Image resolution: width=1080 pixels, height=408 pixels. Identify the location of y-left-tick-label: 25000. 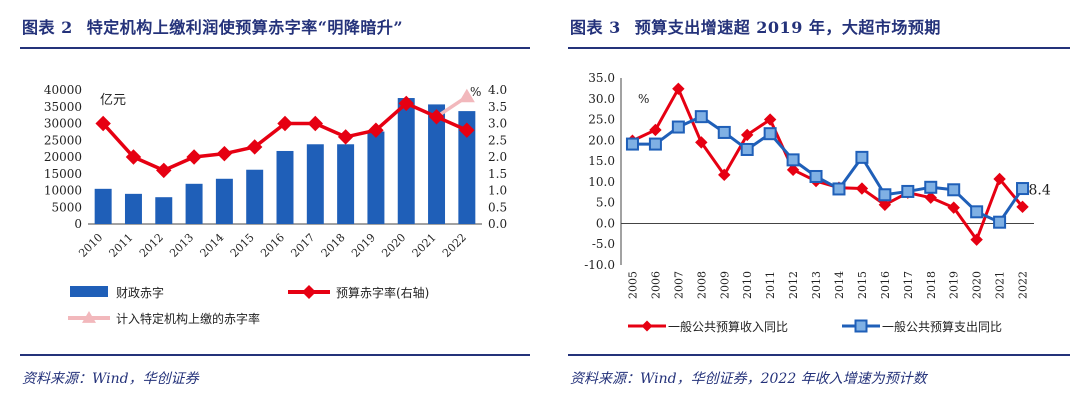
(63, 140).